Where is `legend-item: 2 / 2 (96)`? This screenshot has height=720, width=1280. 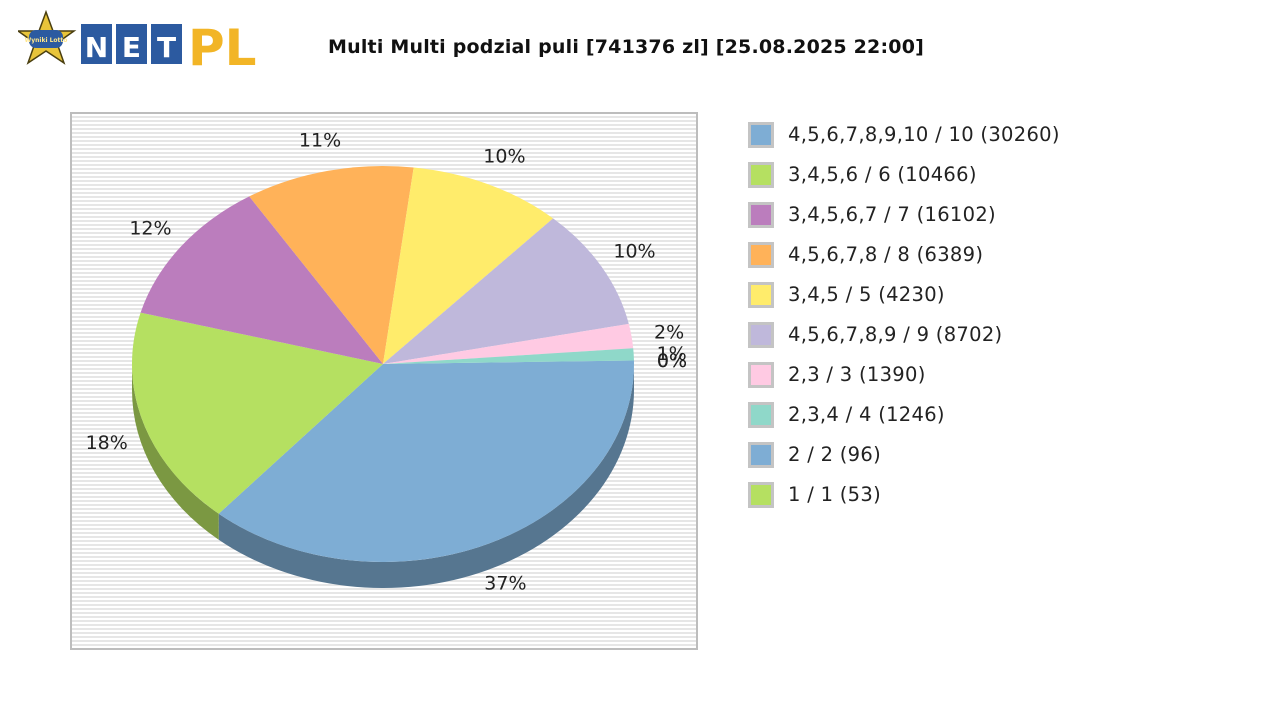 legend-item: 2 / 2 (96) is located at coordinates (904, 462).